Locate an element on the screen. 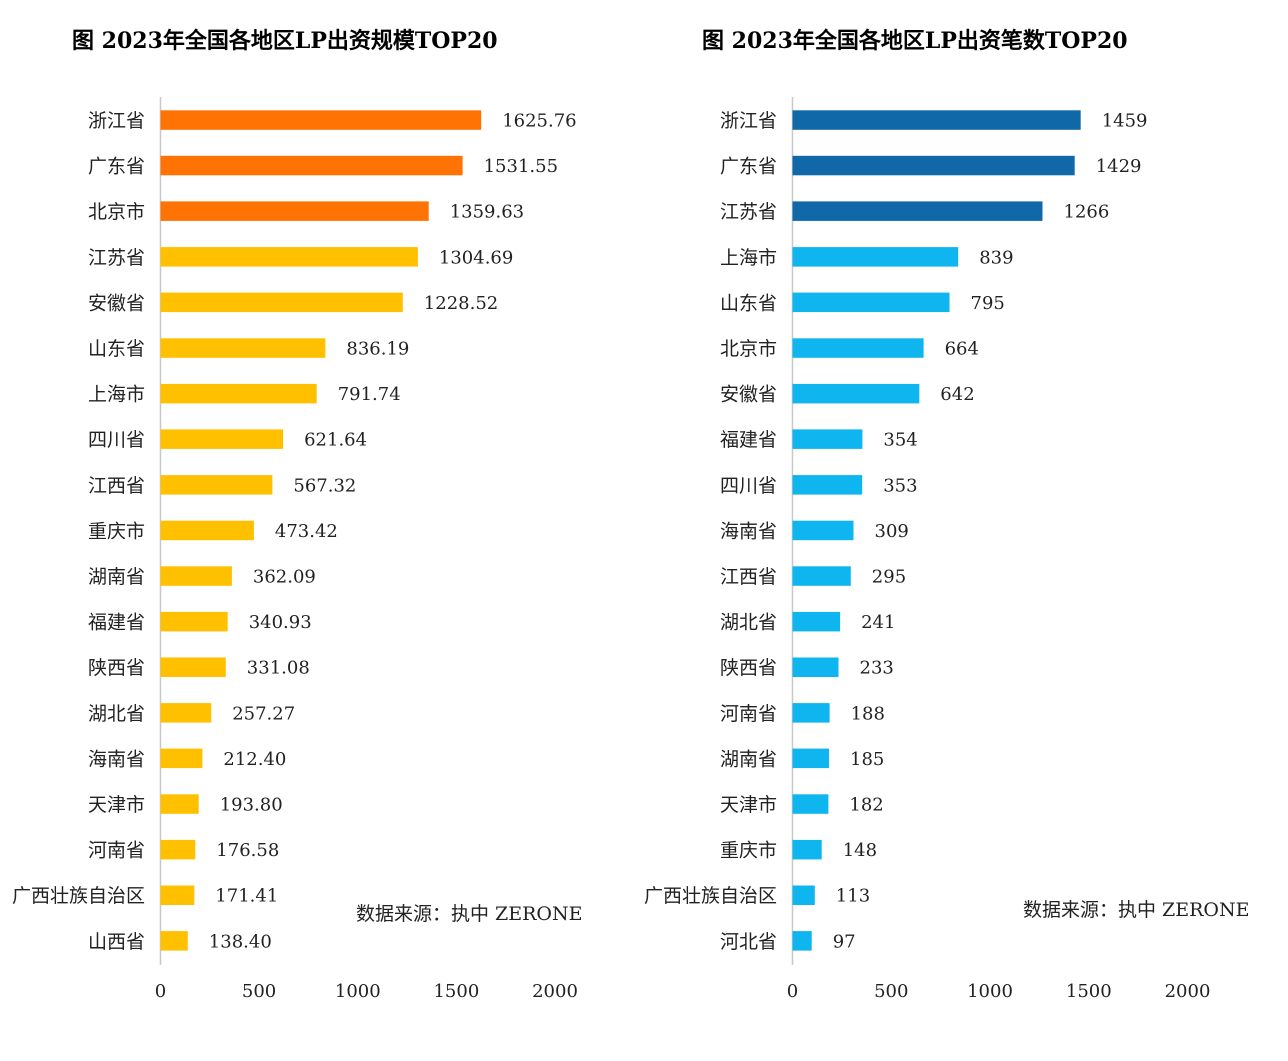 Image resolution: width=1288 pixels, height=1061 pixels. category-label: 湖南省 is located at coordinates (748, 759).